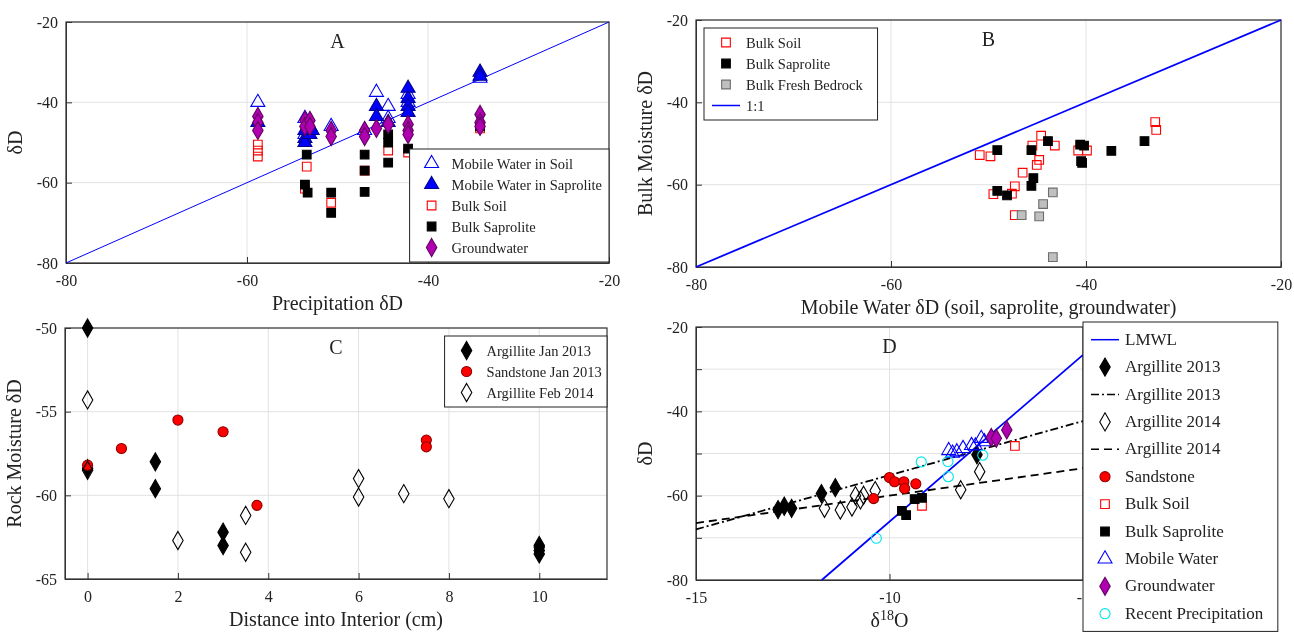 Image resolution: width=1294 pixels, height=633 pixels. Describe the element at coordinates (544, 371) in the screenshot. I see `legend-label: Sandstone Jan 2013` at that location.